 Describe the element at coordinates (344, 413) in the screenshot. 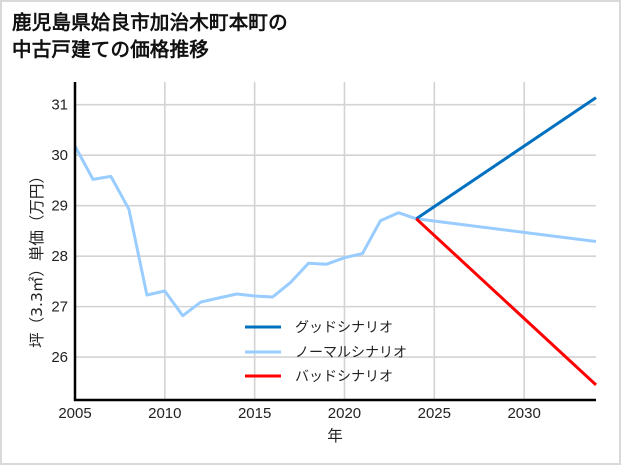

I see `x-tick-label: 2020` at that location.